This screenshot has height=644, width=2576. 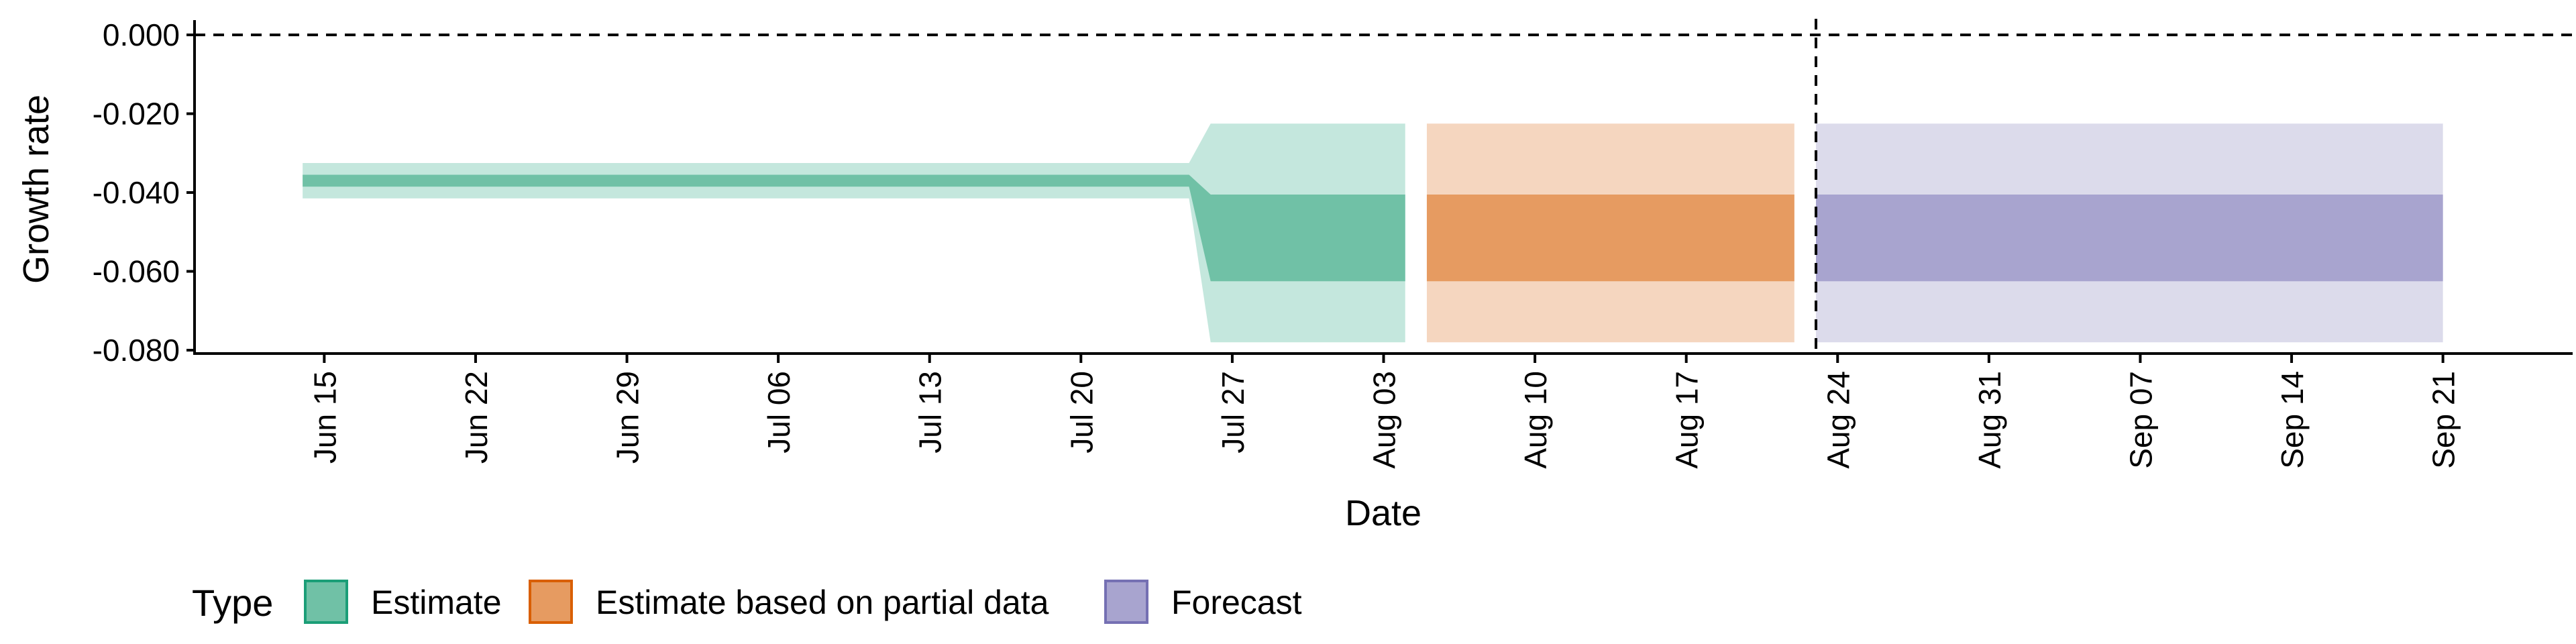 I want to click on y-tick-label: 0.000, so click(x=141, y=34).